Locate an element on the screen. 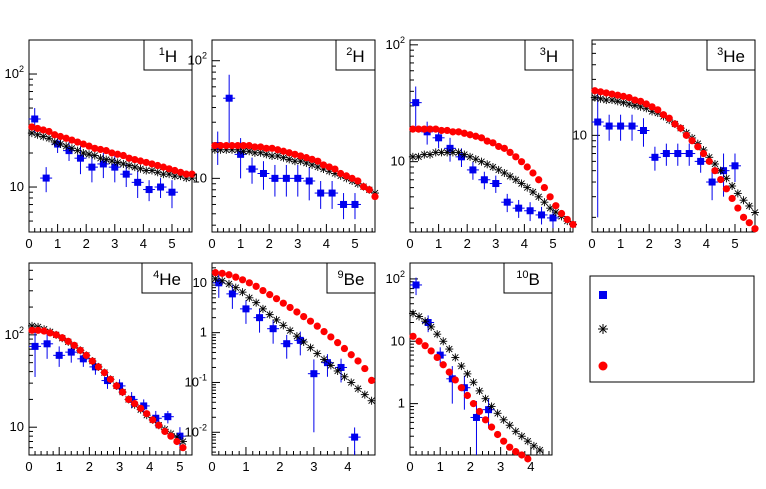  isotope-label: 2H is located at coordinates (355, 56).